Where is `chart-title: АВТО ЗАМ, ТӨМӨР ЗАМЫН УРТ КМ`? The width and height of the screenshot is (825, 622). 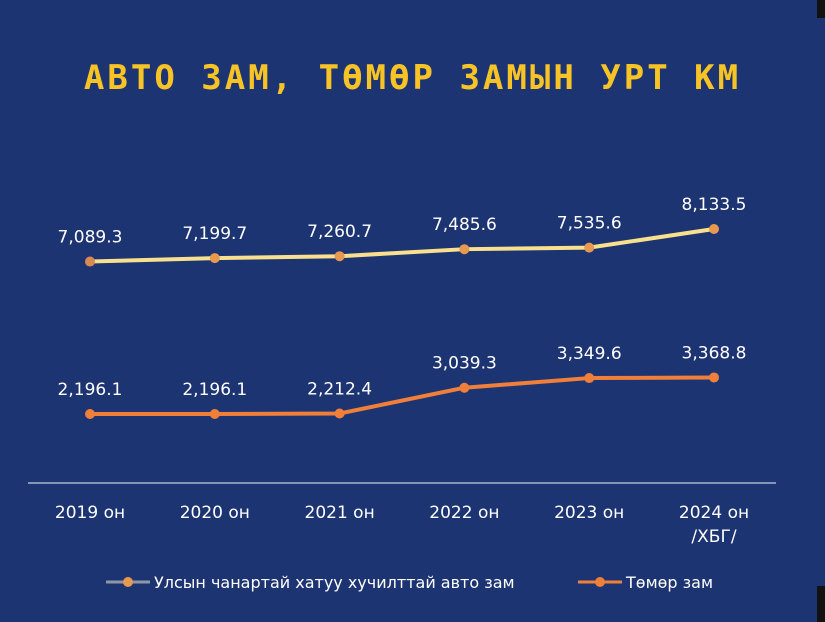
chart-title: АВТО ЗАМ, ТӨМӨР ЗАМЫН УРТ КМ is located at coordinates (412, 78).